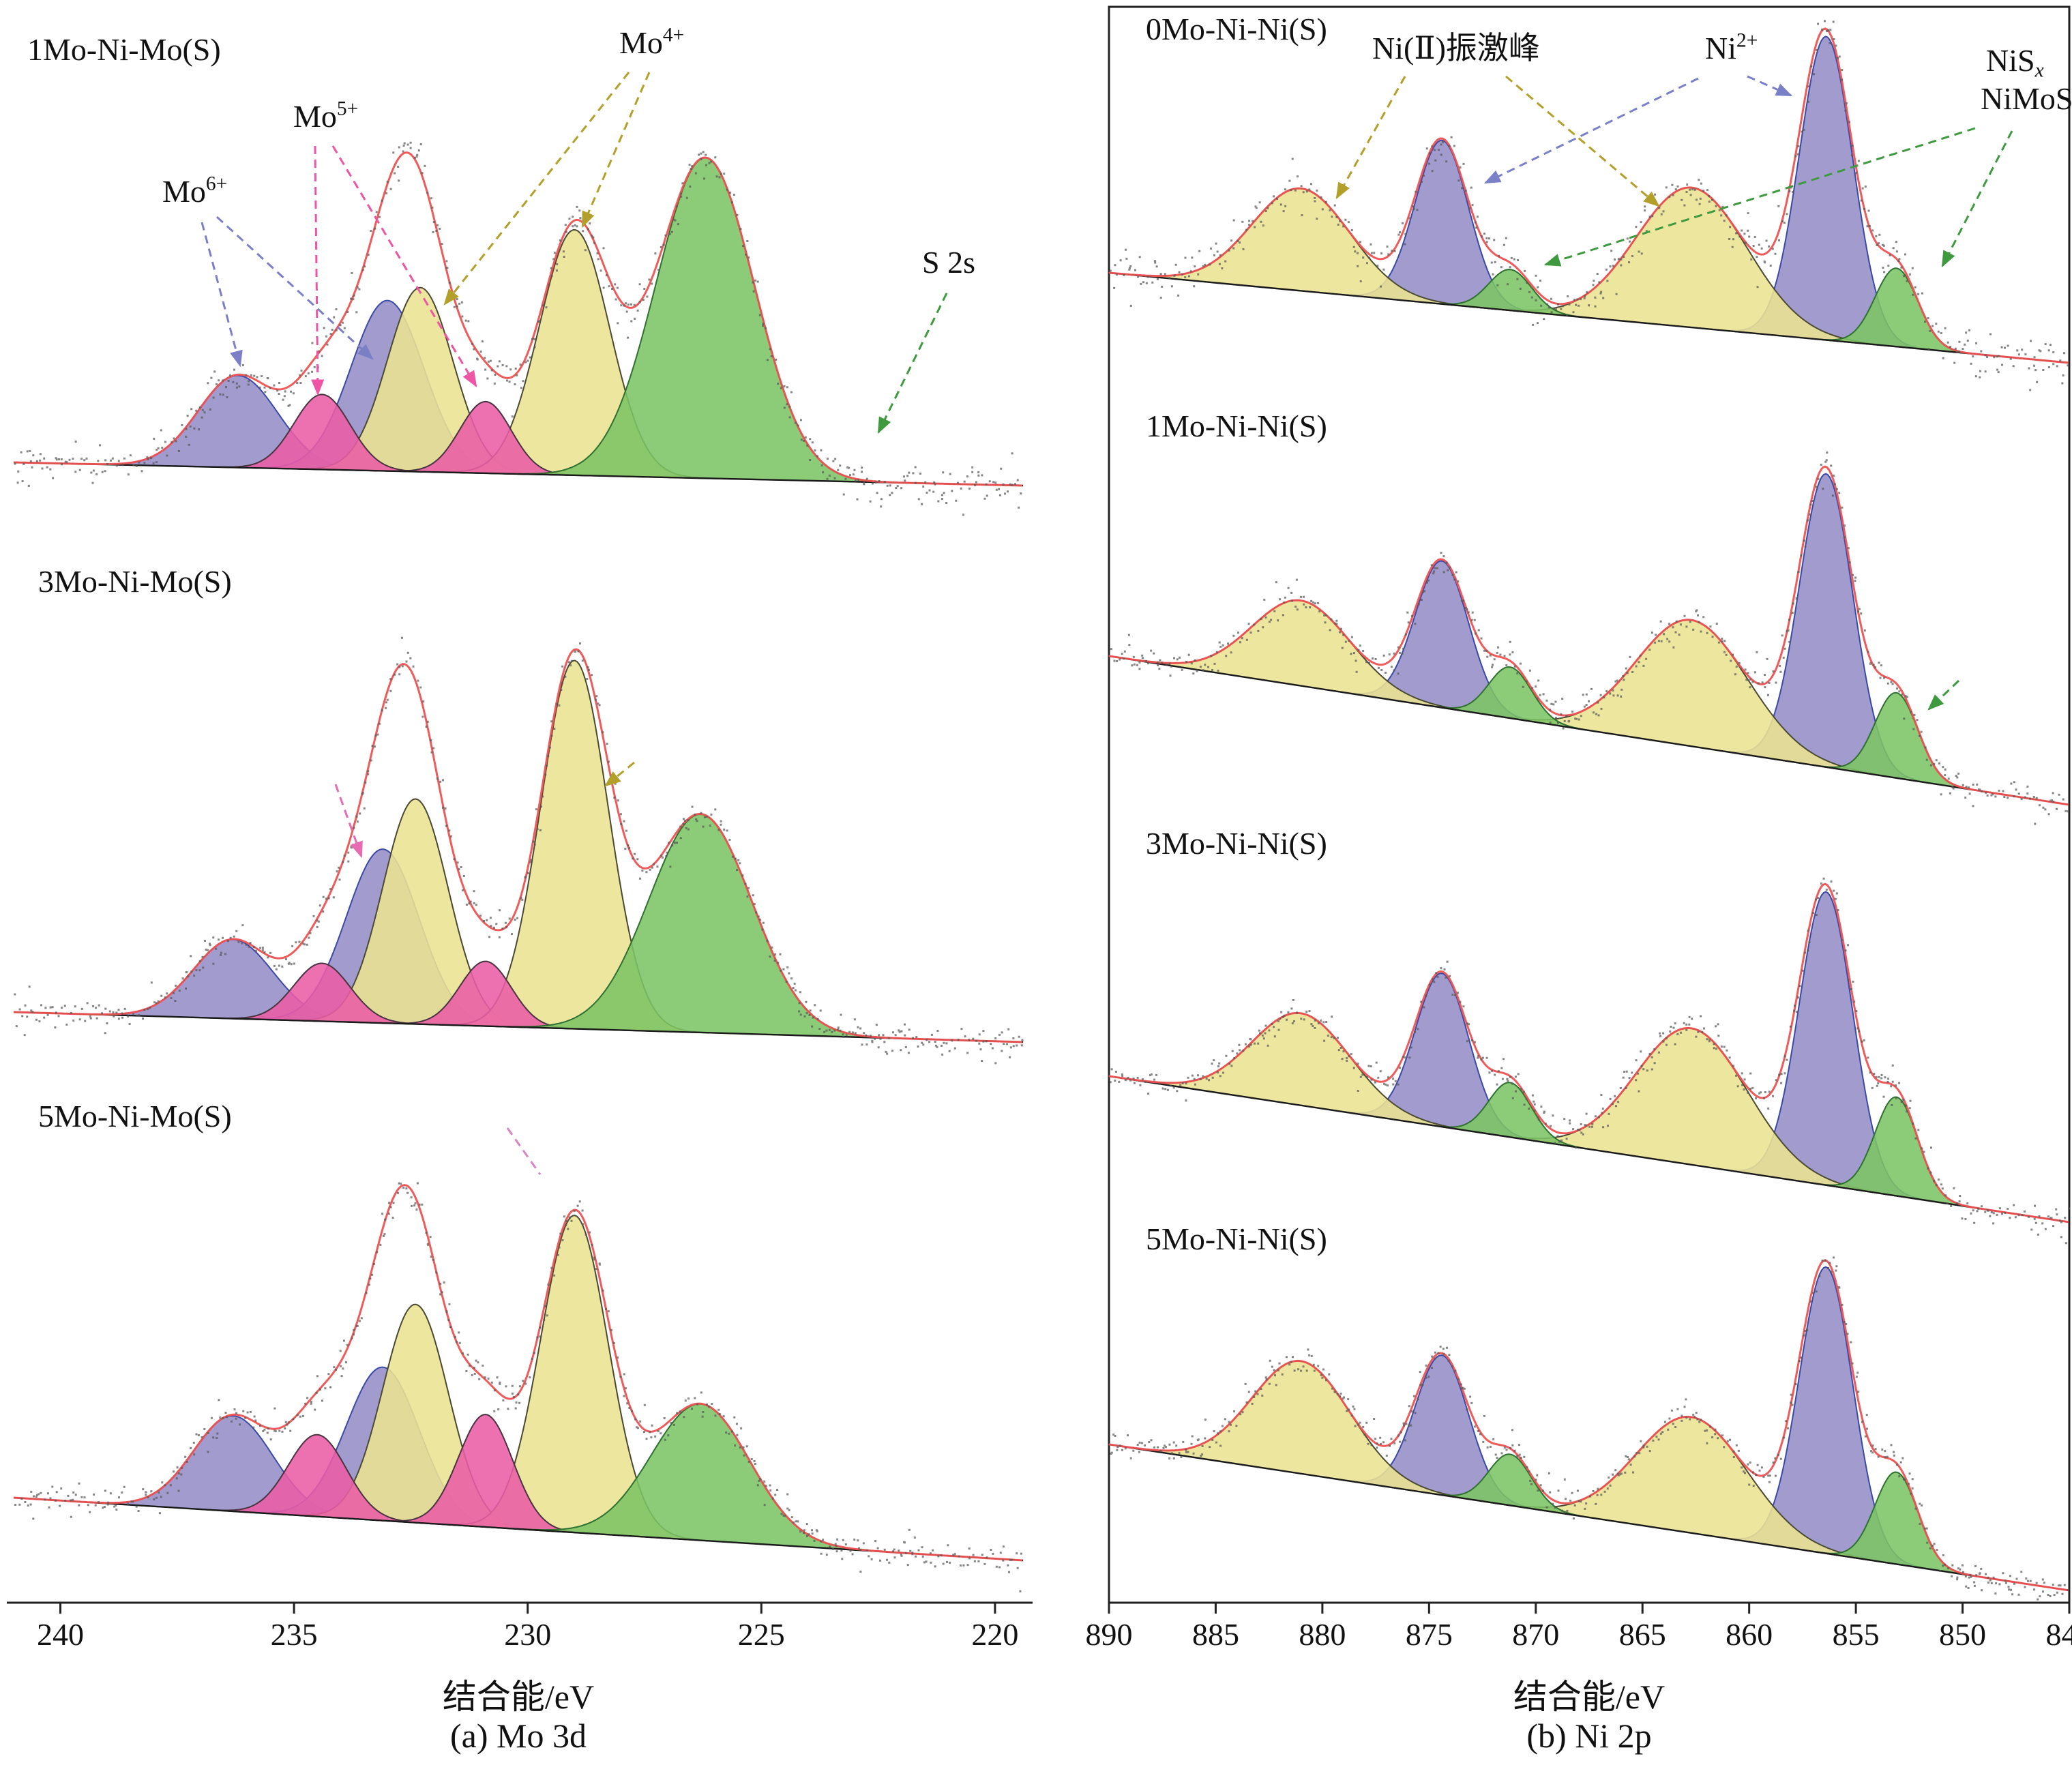 This screenshot has height=1765, width=2072. Describe the element at coordinates (1109, 1634) in the screenshot. I see `svg-text: 890` at that location.